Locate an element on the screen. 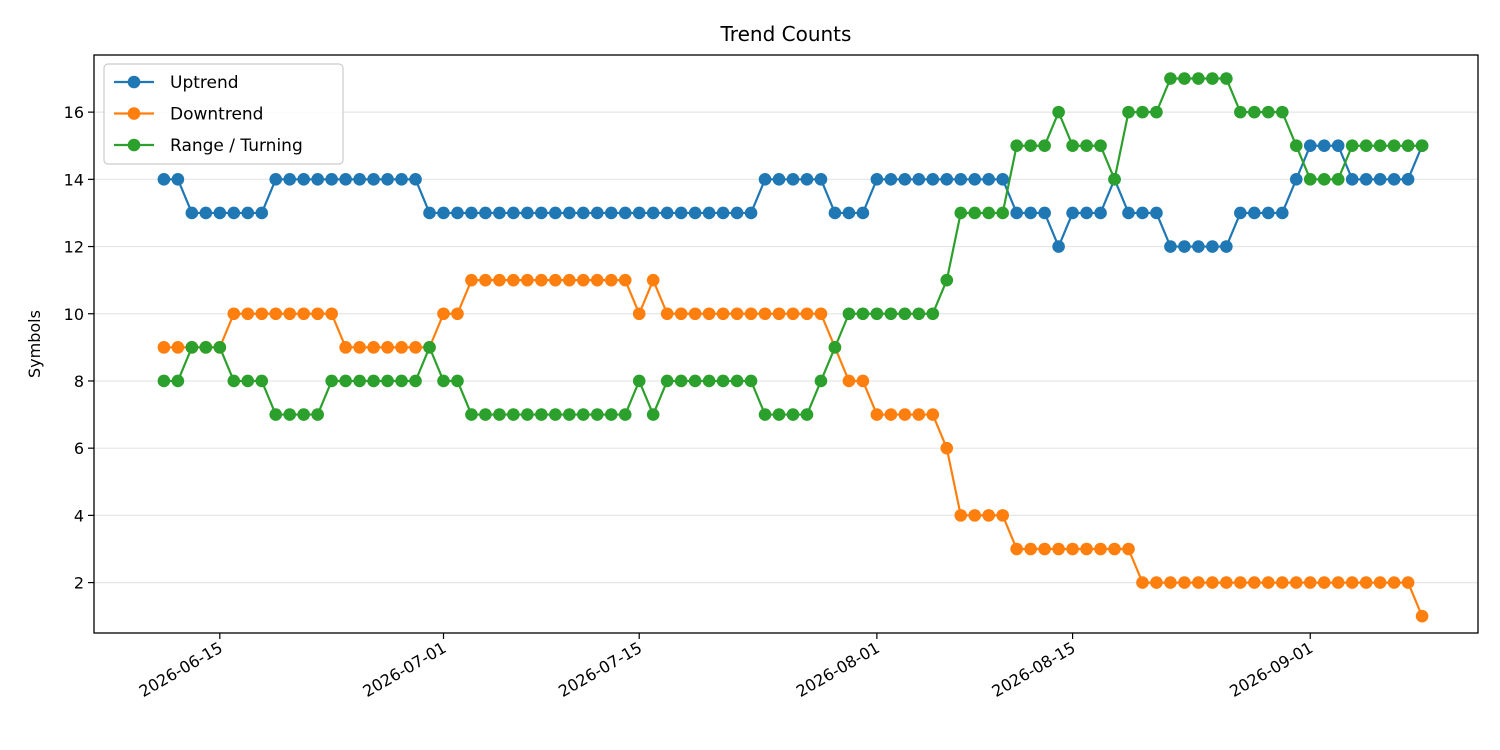 Image resolution: width=1500 pixels, height=750 pixels. x-tick-label: 2026-07-01 is located at coordinates (404, 669).